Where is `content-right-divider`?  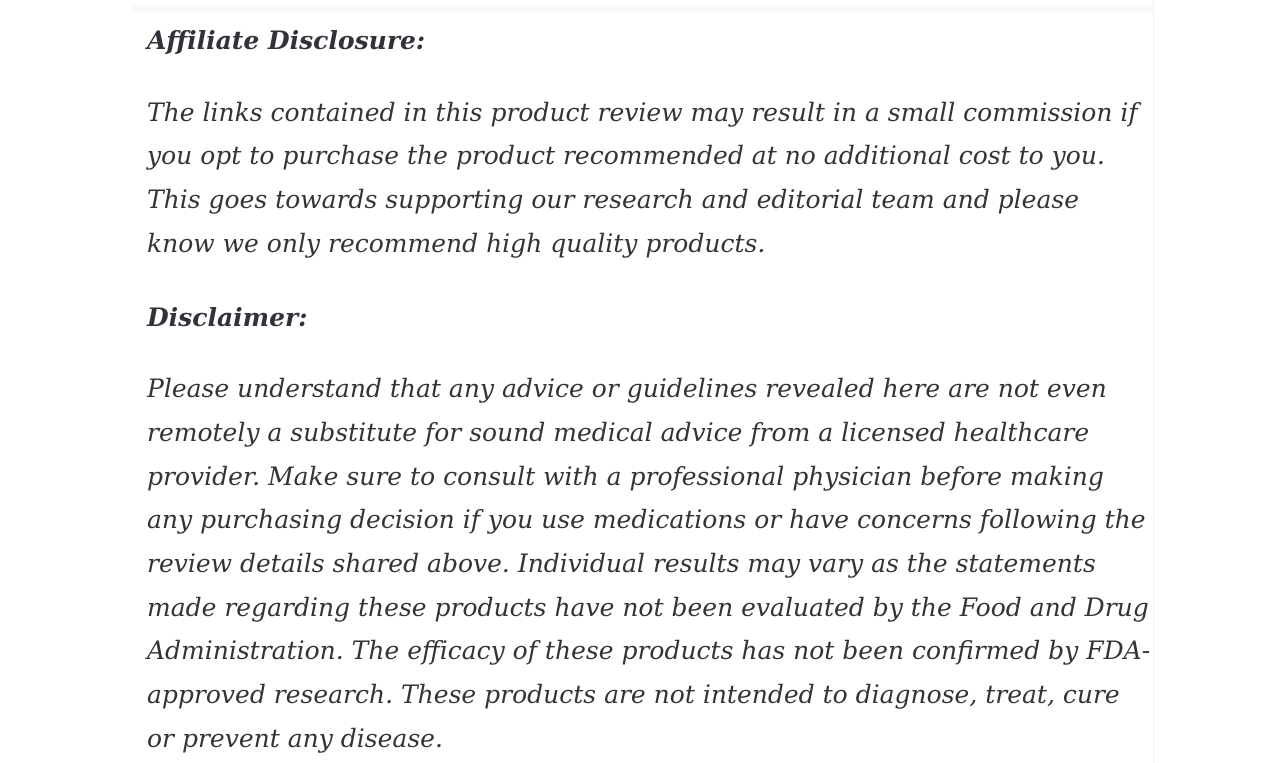 content-right-divider is located at coordinates (1153, 381).